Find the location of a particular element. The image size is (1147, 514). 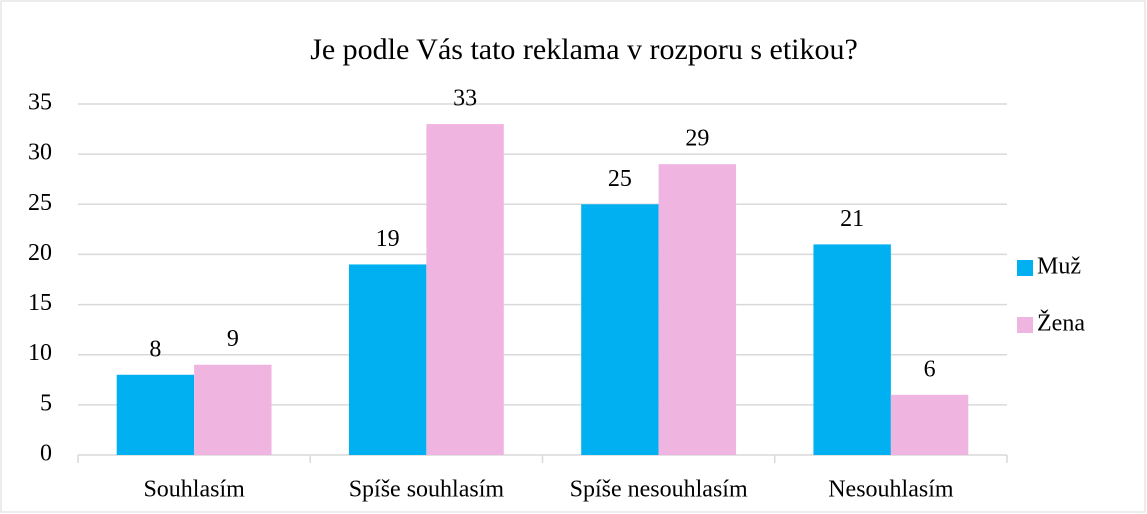

y-tick-label: 15 is located at coordinates (40, 303).